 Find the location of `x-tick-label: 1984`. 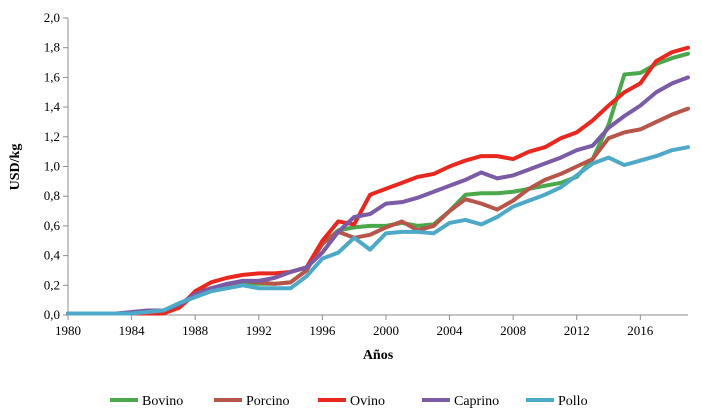

x-tick-label: 1984 is located at coordinates (132, 330).